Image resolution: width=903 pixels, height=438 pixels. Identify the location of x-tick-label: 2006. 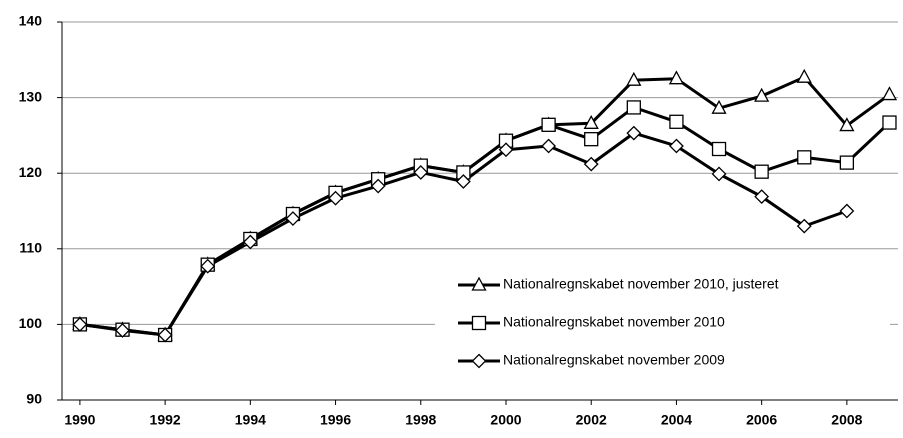
(761, 420).